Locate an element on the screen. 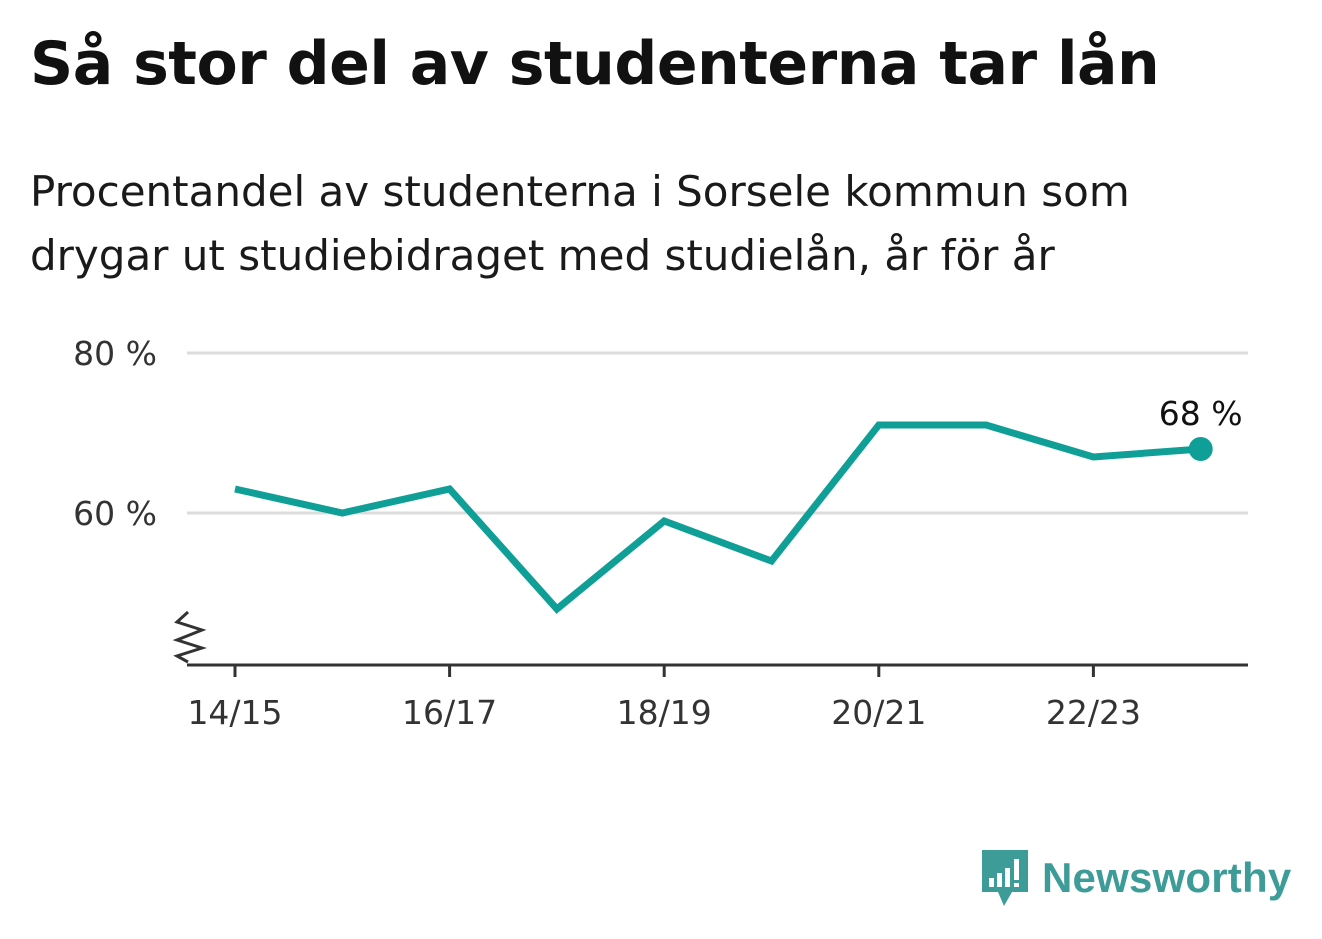 This screenshot has height=939, width=1322. logo-text: Newsworthy is located at coordinates (1167, 877).